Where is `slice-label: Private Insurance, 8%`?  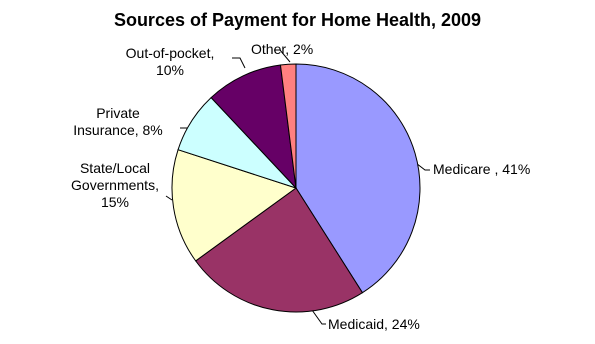 slice-label: Private Insurance, 8% is located at coordinates (118, 121).